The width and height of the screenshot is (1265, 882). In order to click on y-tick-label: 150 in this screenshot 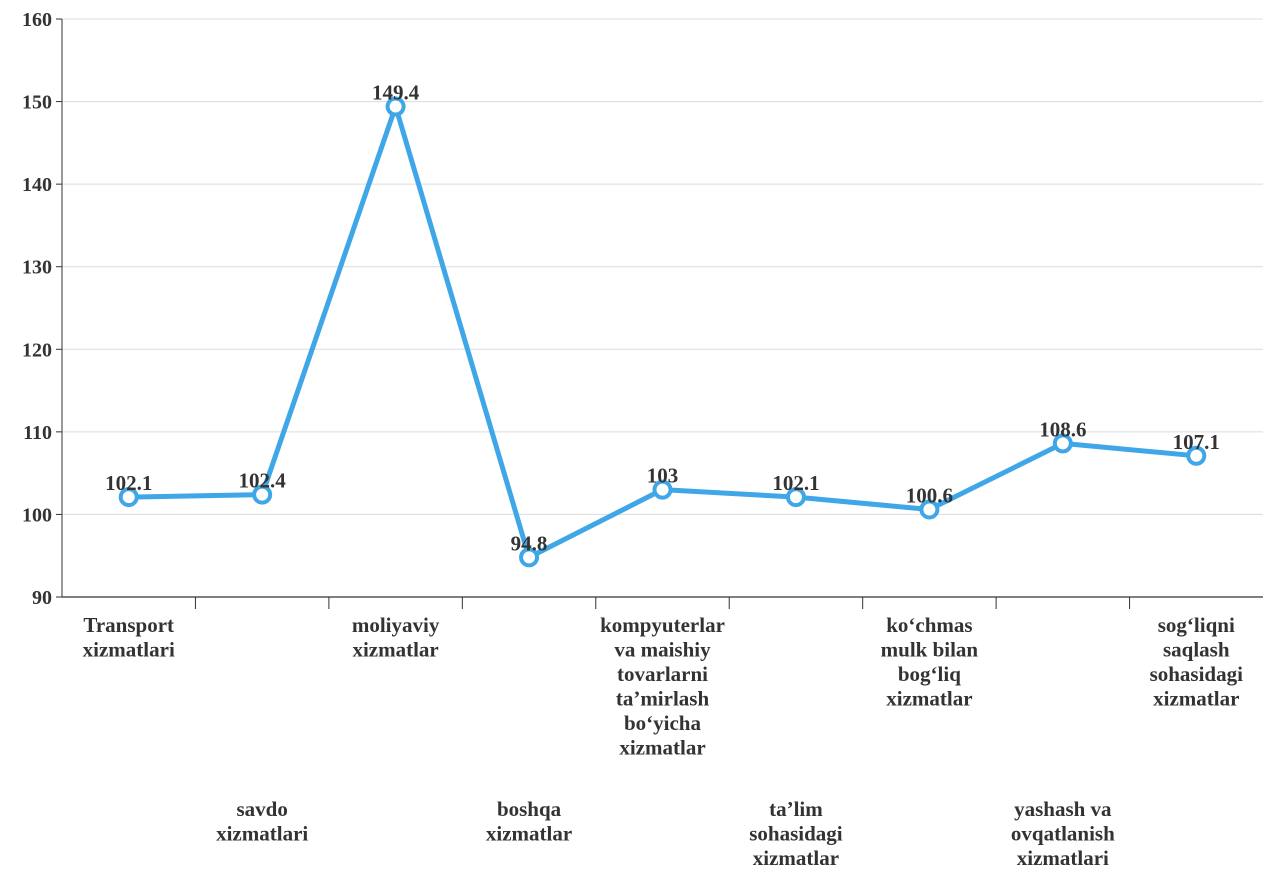, I will do `click(37, 103)`.